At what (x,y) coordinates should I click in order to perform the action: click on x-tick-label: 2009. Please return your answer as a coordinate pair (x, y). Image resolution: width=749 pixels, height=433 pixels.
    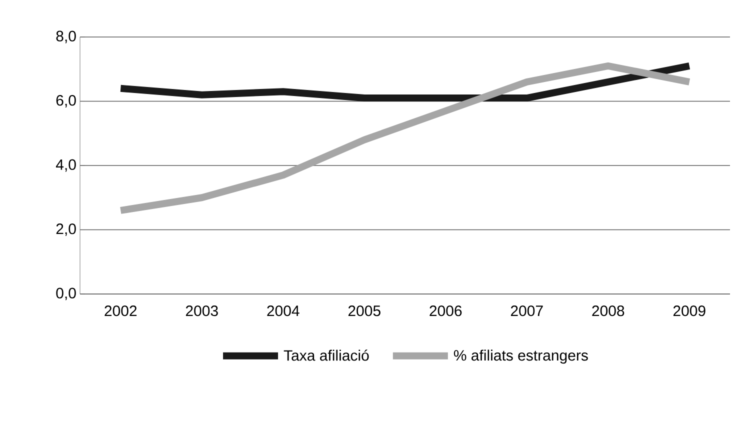
    Looking at the image, I should click on (689, 311).